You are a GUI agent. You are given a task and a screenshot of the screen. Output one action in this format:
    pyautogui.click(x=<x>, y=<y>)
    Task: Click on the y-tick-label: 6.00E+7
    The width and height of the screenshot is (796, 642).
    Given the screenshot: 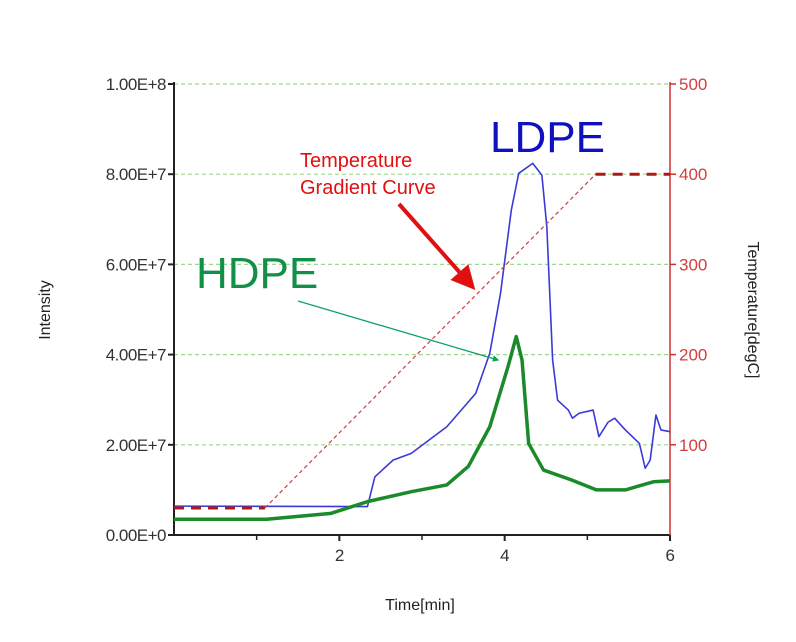 What is the action you would take?
    pyautogui.click(x=136, y=264)
    